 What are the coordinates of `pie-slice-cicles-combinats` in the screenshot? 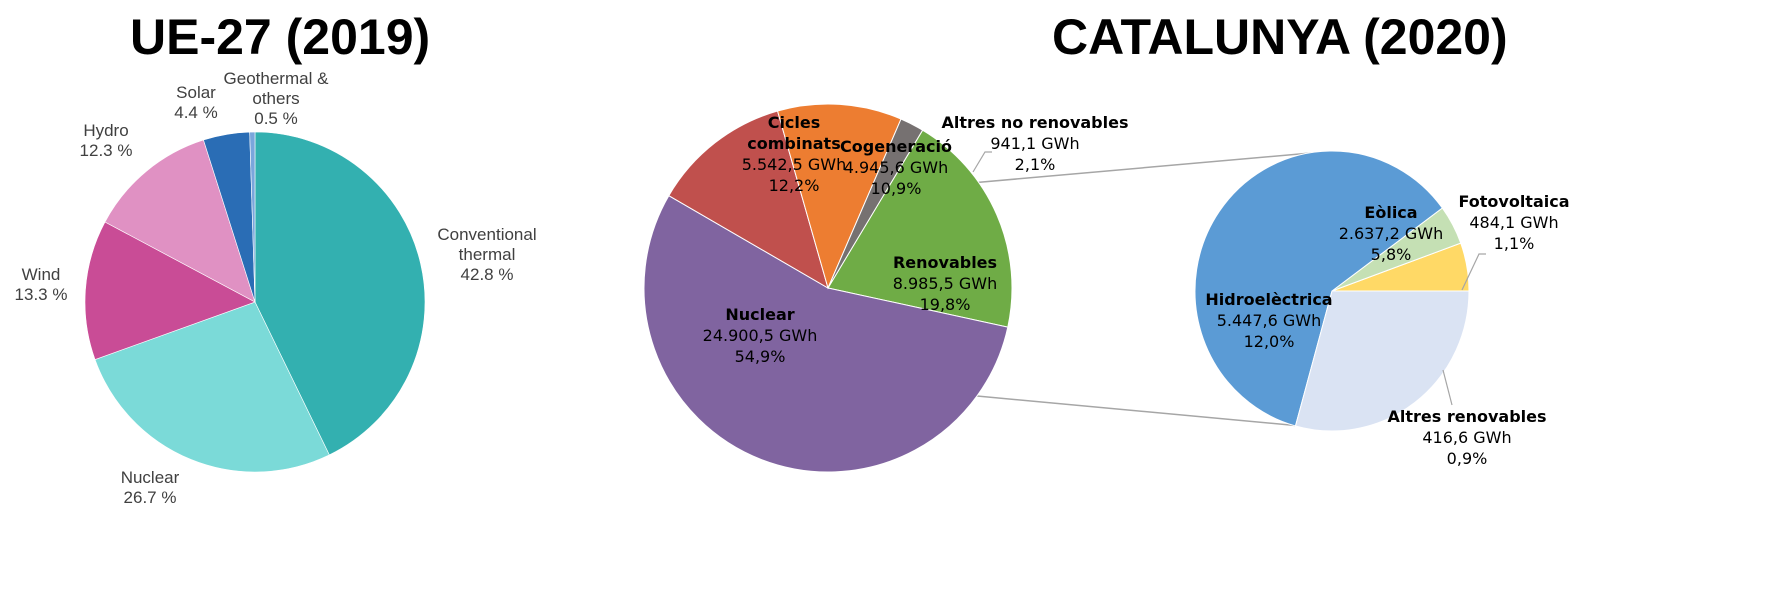 It's located at (748, 200).